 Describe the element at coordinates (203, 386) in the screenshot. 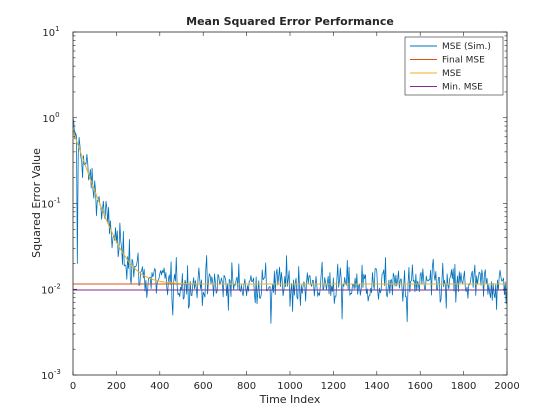

I see `x-tick-label: 600` at that location.